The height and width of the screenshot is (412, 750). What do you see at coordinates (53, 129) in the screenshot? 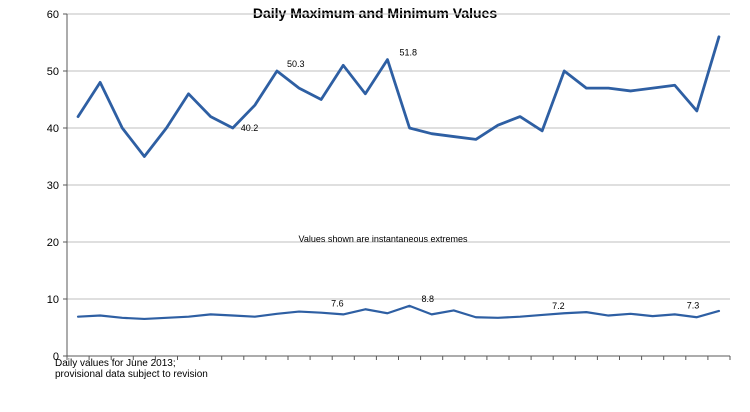
I see `y-tick-label: 40` at bounding box center [53, 129].